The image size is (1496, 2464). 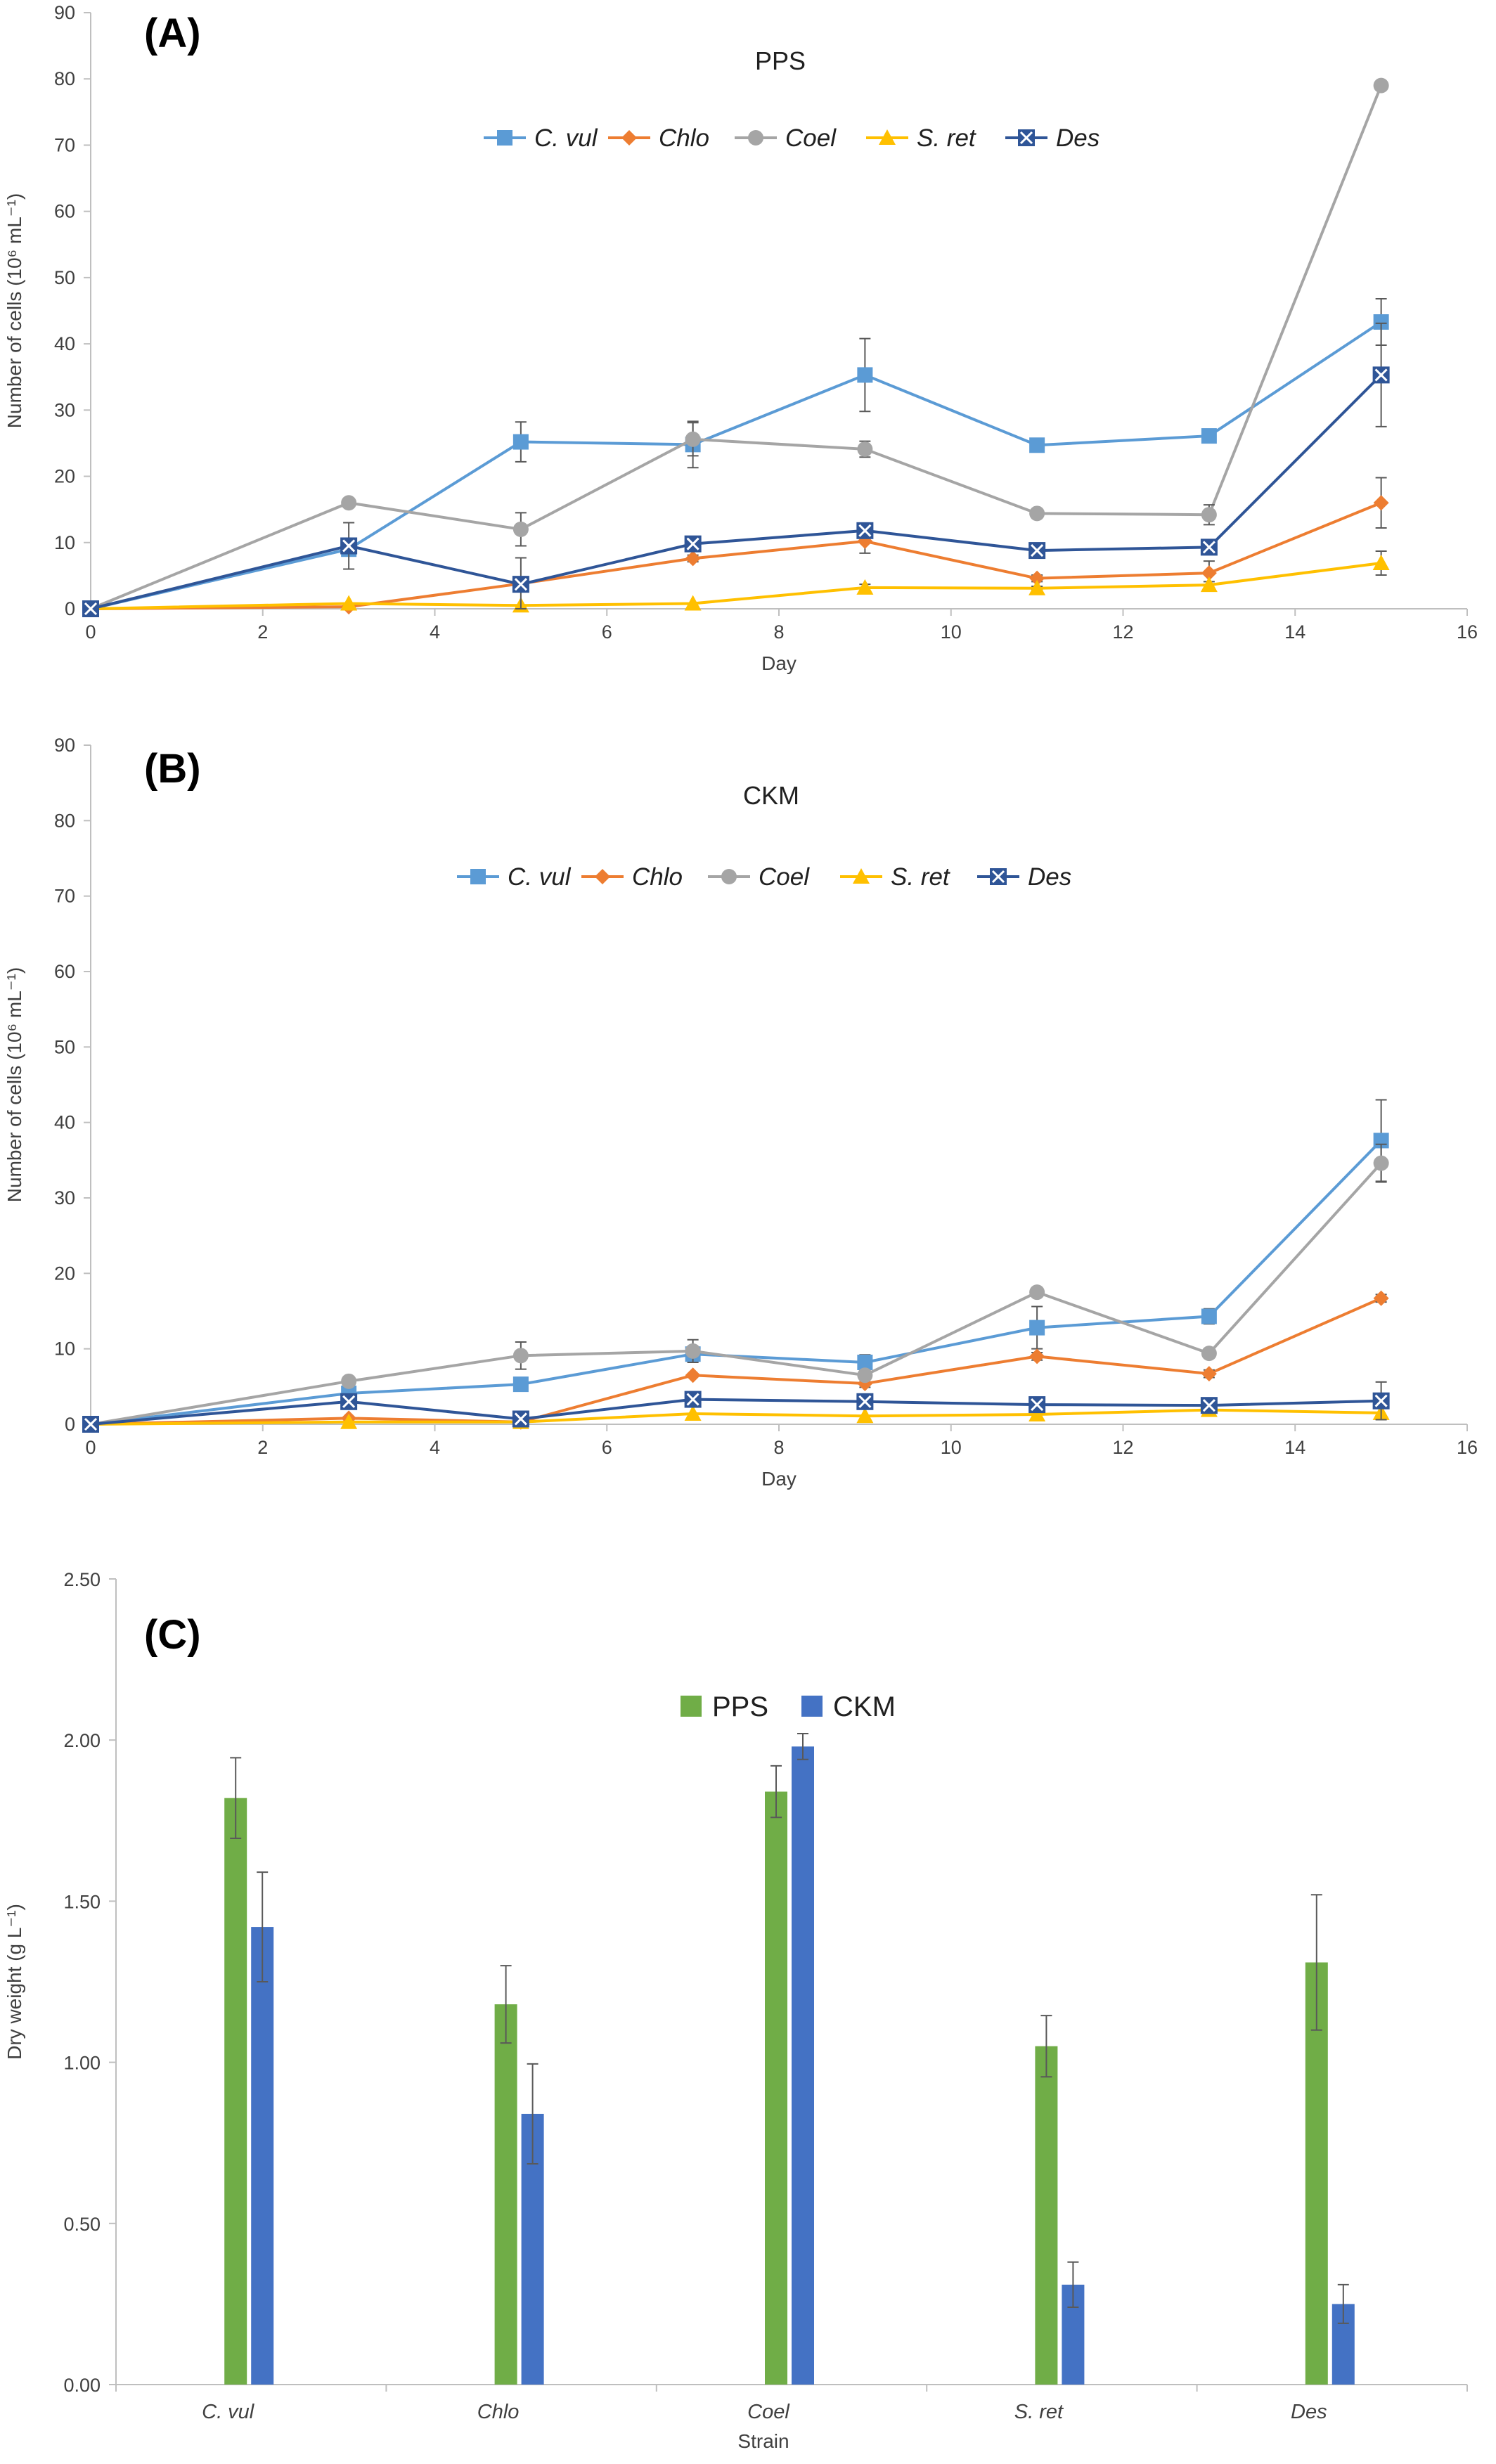 I want to click on panel-a-x-tick-label: 12, so click(x=1122, y=632).